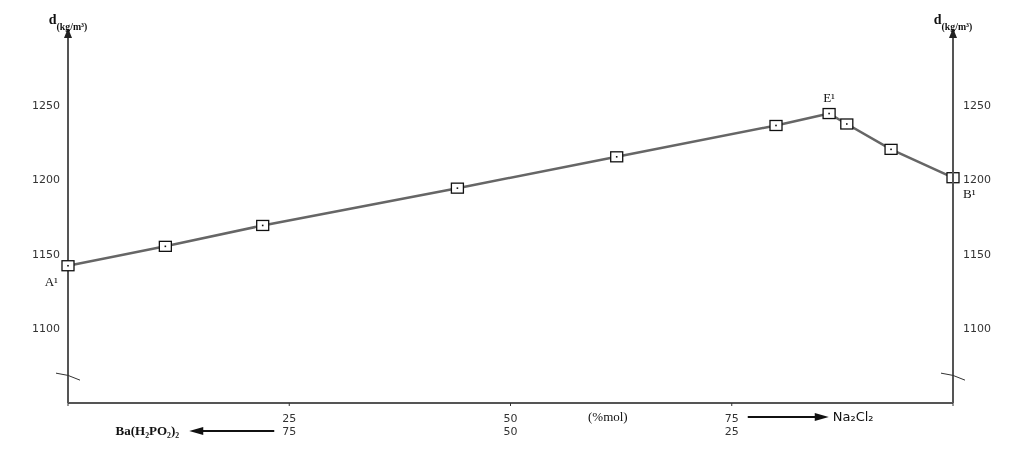 This screenshot has width=1021, height=452. Describe the element at coordinates (853, 416) in the screenshot. I see `text: Na₂Cl₂` at that location.